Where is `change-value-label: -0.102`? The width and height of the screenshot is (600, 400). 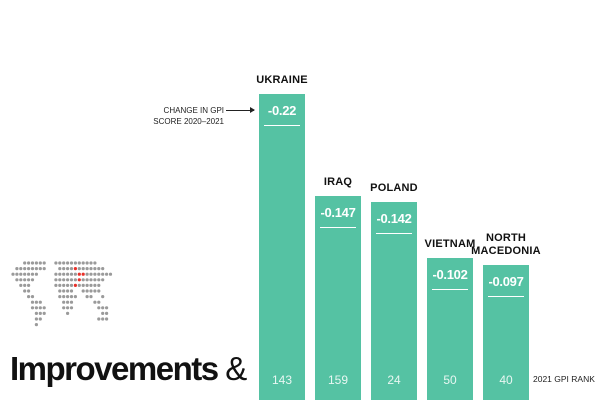 change-value-label: -0.102 is located at coordinates (450, 275).